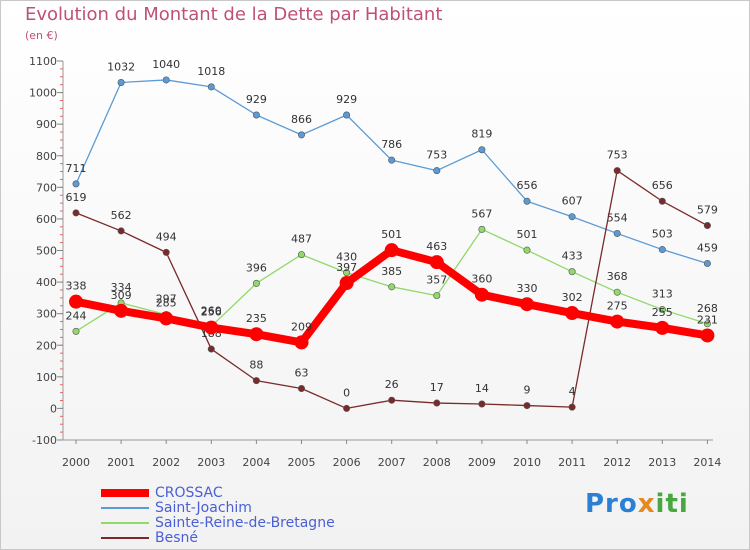  Describe the element at coordinates (617, 155) in the screenshot. I see `data-label-besn: 753` at that location.